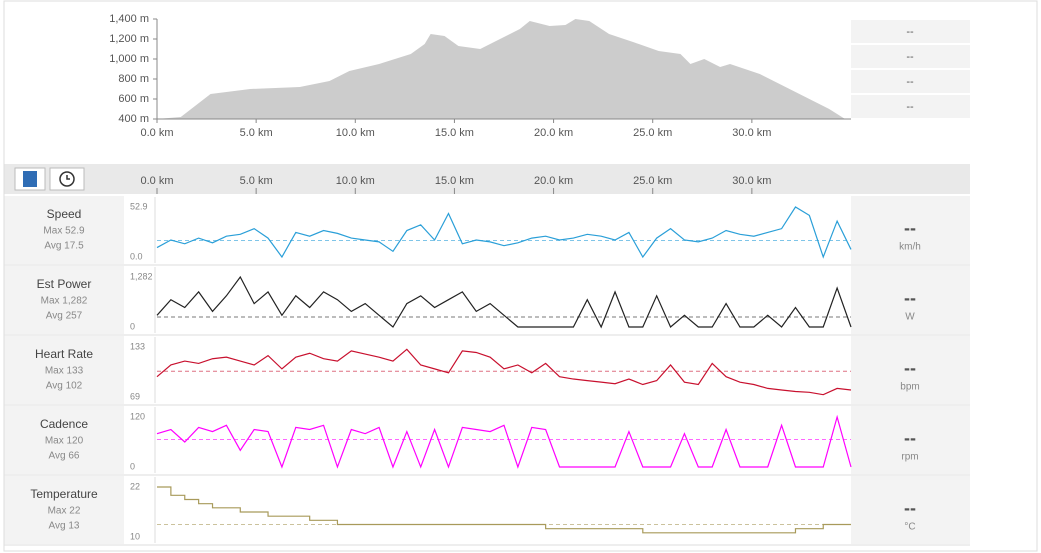 This screenshot has height=553, width=1041. Describe the element at coordinates (137, 346) in the screenshot. I see `y-tick-label: 133` at that location.